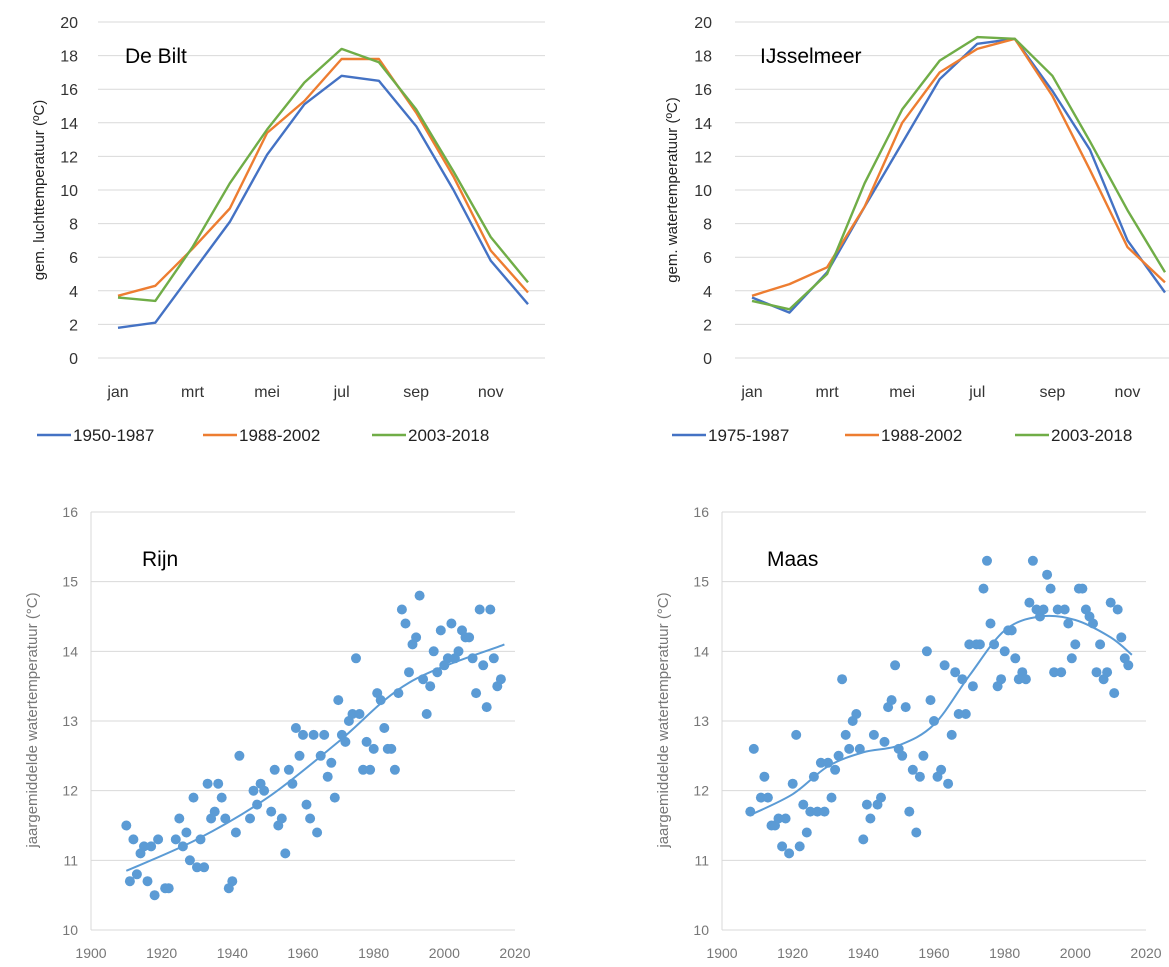 This screenshot has height=967, width=1169. I want to click on x-tick-label: 2000, so click(444, 953).